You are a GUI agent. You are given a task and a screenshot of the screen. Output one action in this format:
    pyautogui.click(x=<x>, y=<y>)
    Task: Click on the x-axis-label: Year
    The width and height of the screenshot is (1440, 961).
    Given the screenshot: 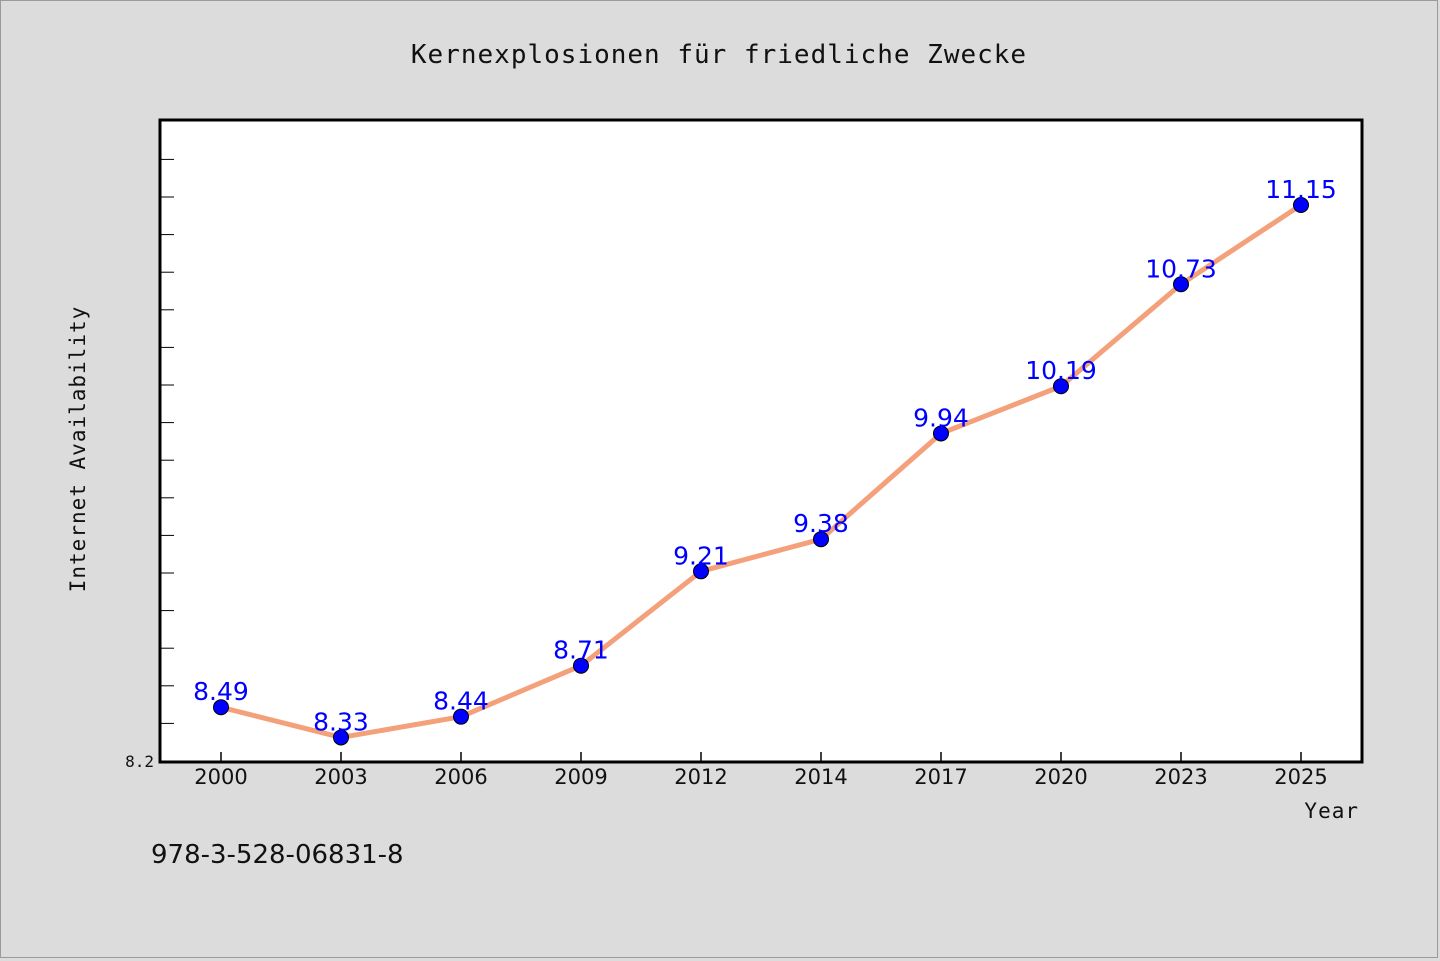 What is the action you would take?
    pyautogui.click(x=1331, y=811)
    